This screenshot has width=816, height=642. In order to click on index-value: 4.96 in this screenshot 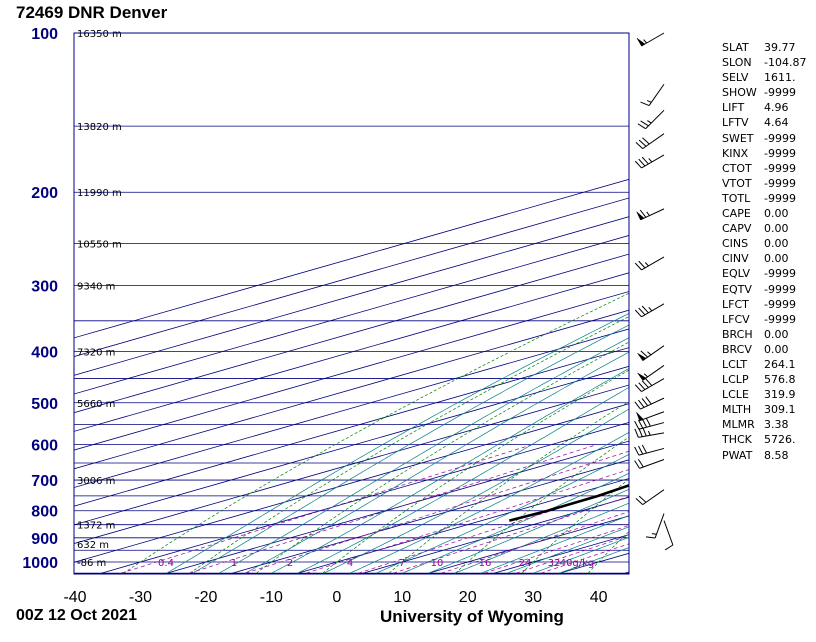, I will do `click(776, 108)`.